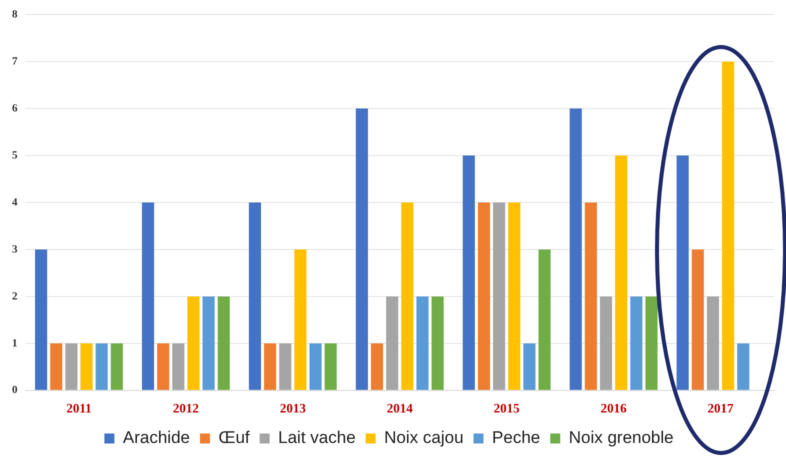 This screenshot has height=457, width=786. What do you see at coordinates (621, 438) in the screenshot?
I see `legend-label: Noix grenoble` at bounding box center [621, 438].